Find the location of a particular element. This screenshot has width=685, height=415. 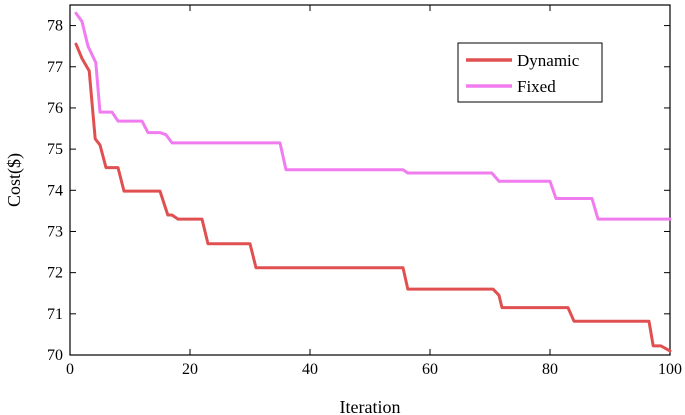

y-tick-label: 73 is located at coordinates (55, 231).